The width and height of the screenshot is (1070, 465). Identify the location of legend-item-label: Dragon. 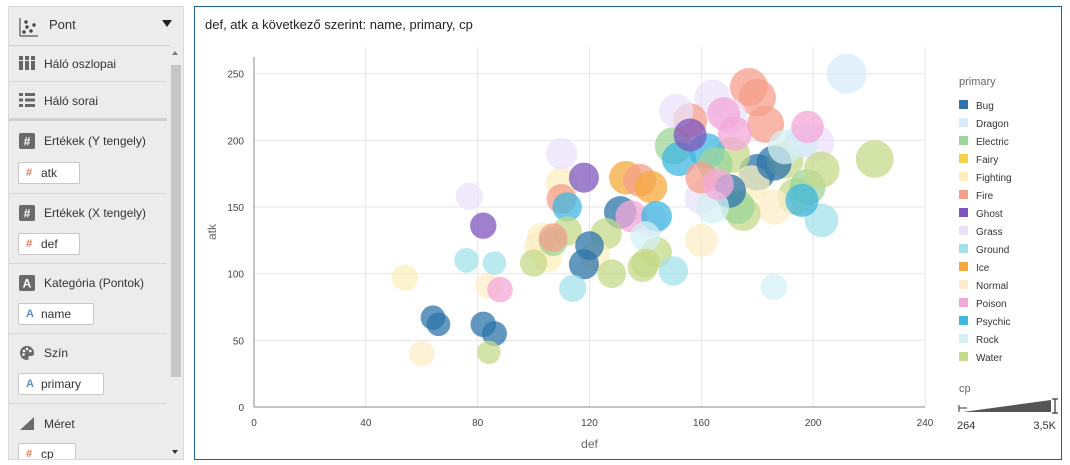
(992, 124).